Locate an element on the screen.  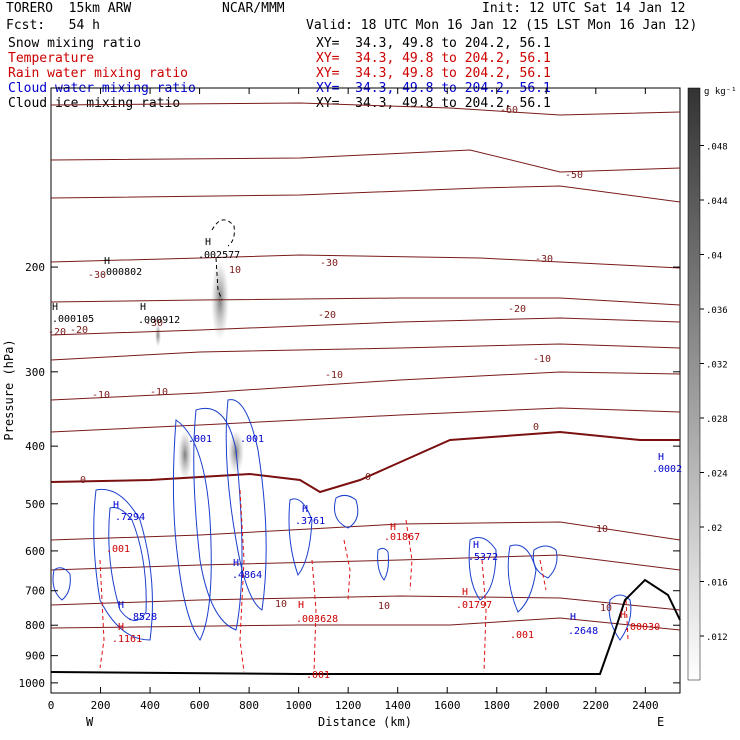
x-tick-label: 400 is located at coordinates (150, 705).